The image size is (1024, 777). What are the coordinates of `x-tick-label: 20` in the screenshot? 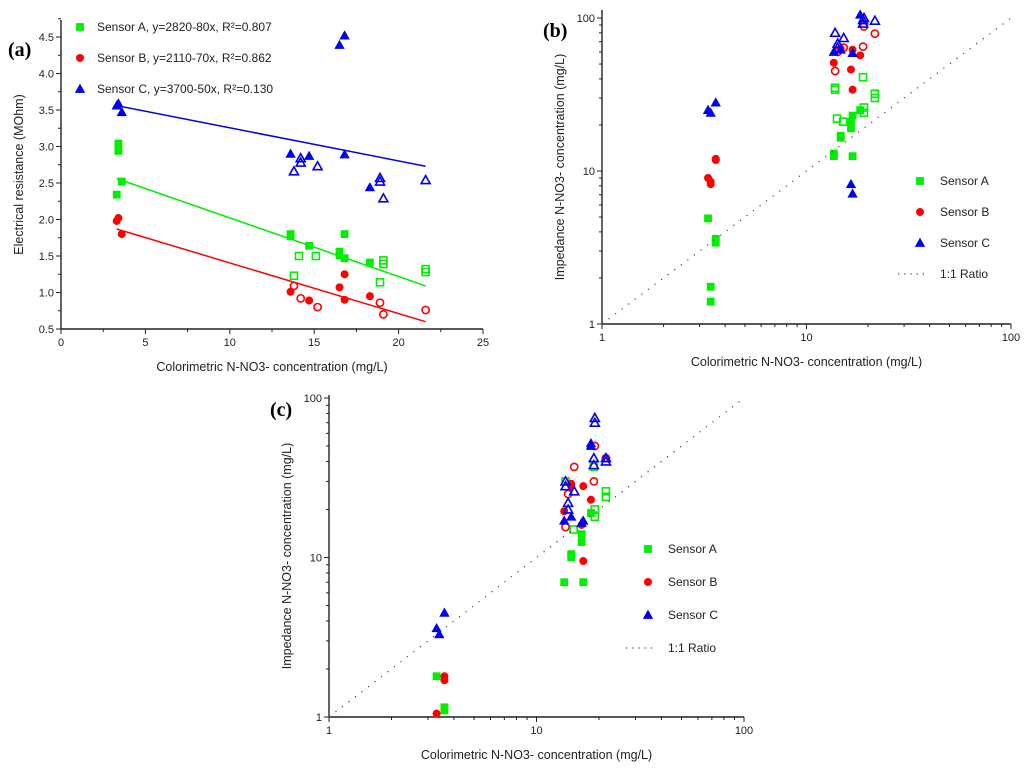 It's located at (398, 343).